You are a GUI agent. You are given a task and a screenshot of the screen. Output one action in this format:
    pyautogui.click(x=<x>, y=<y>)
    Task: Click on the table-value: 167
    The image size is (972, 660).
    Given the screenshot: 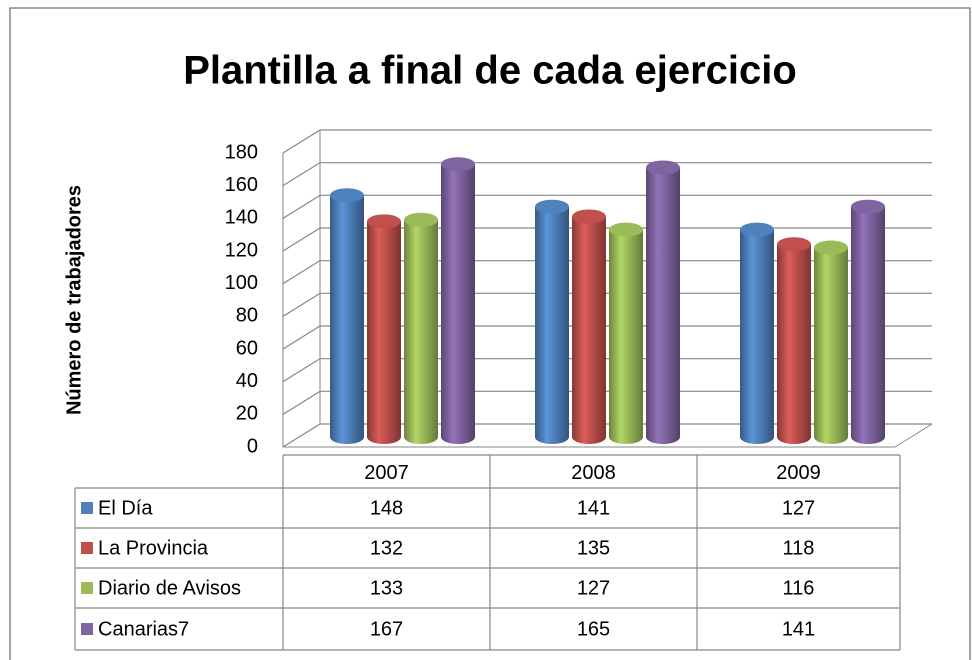 What is the action you would take?
    pyautogui.click(x=386, y=629)
    